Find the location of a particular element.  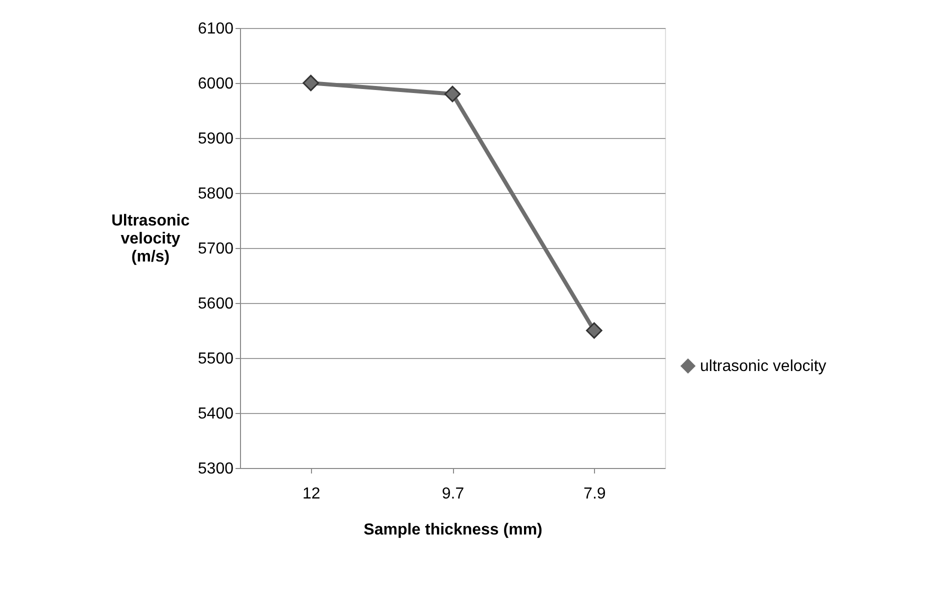

y-tick-label: 5700 is located at coordinates (216, 249).